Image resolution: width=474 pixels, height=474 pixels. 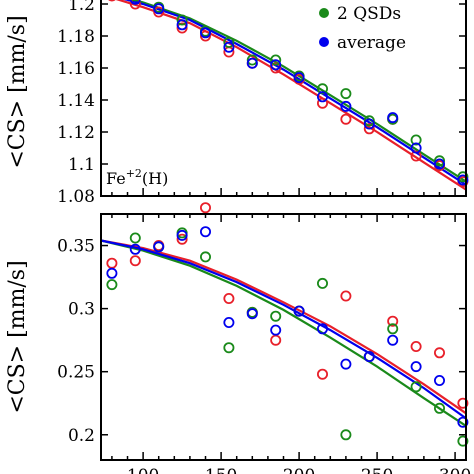 I want to click on bot-y-tick-label-0-25: 0.25, so click(x=76, y=373).